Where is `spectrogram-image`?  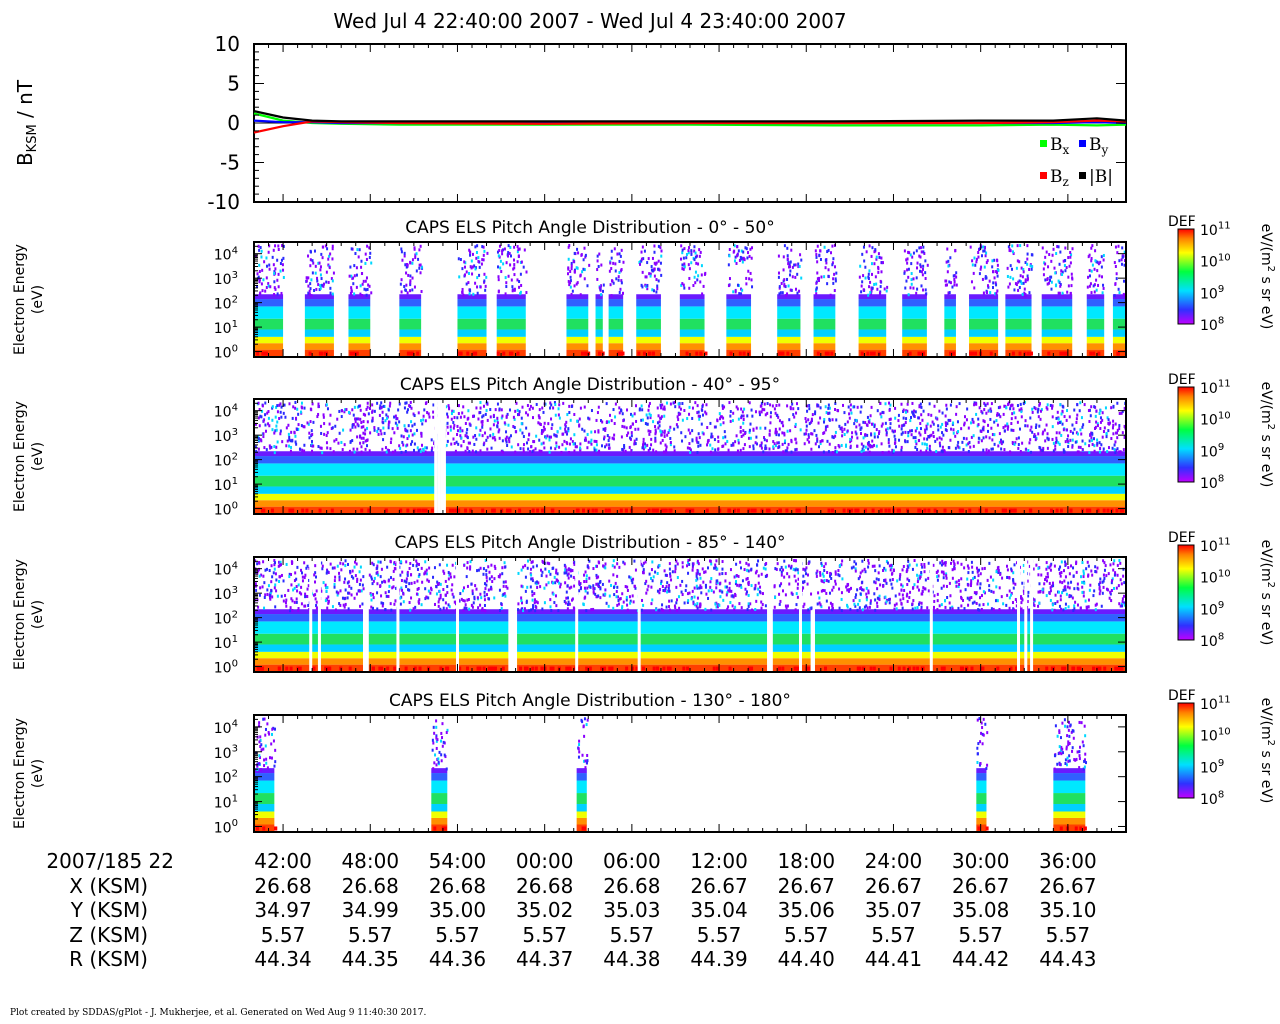
spectrogram-image is located at coordinates (690, 300).